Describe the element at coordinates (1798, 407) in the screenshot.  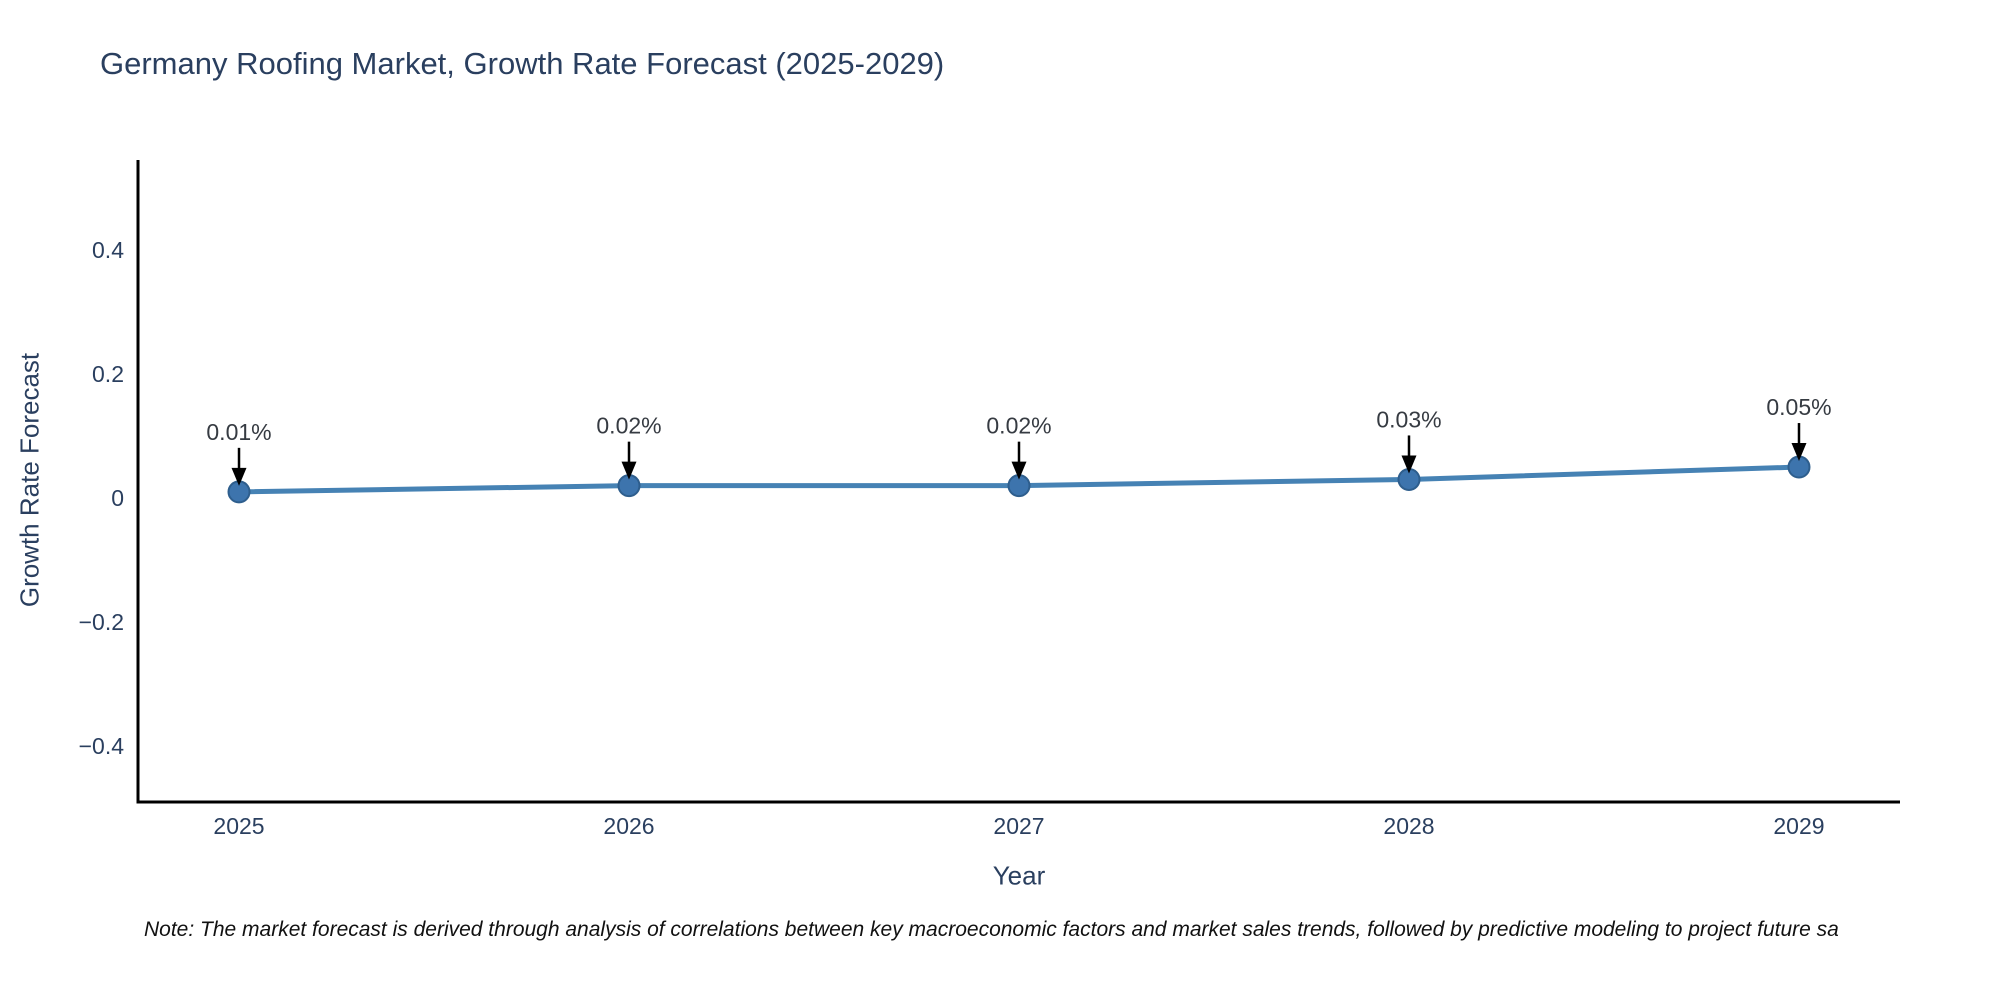
I see `annotation-label: 0.05%` at that location.